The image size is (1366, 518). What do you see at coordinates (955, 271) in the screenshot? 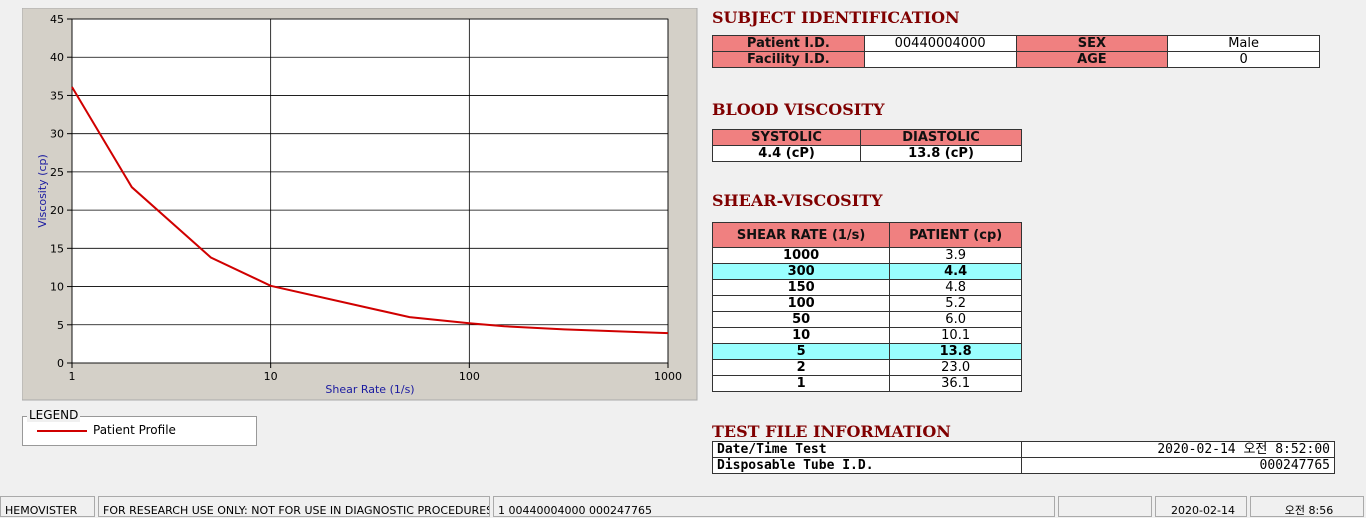
I see `cell: 4.4` at bounding box center [955, 271].